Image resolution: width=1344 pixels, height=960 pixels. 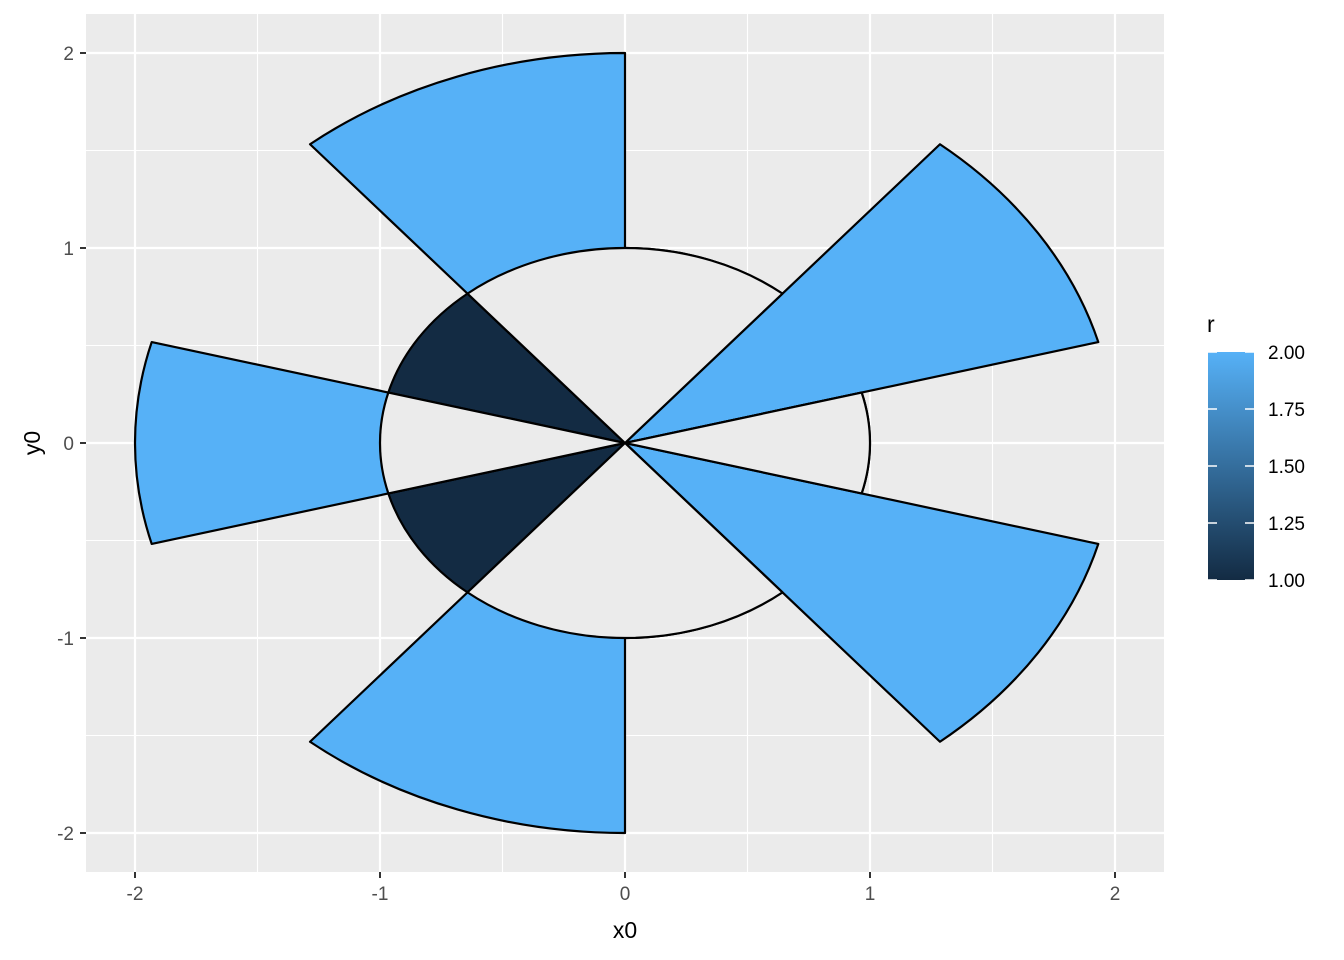 I want to click on x-tick-label: 0, so click(x=625, y=894).